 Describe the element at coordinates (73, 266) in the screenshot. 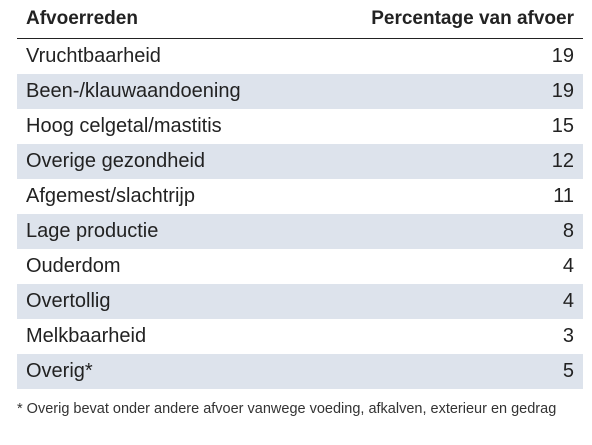

I see `cell-reason: Ouderdom` at that location.